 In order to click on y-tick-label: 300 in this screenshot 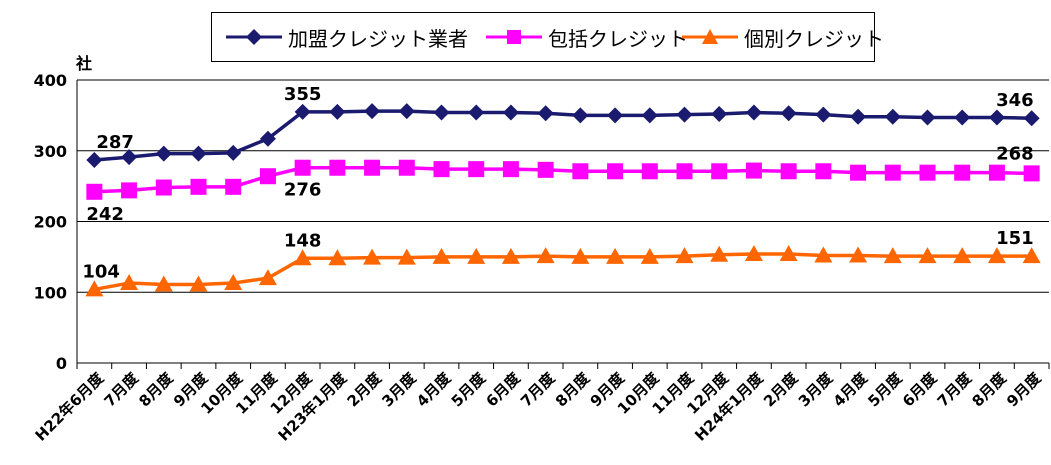, I will do `click(50, 151)`.